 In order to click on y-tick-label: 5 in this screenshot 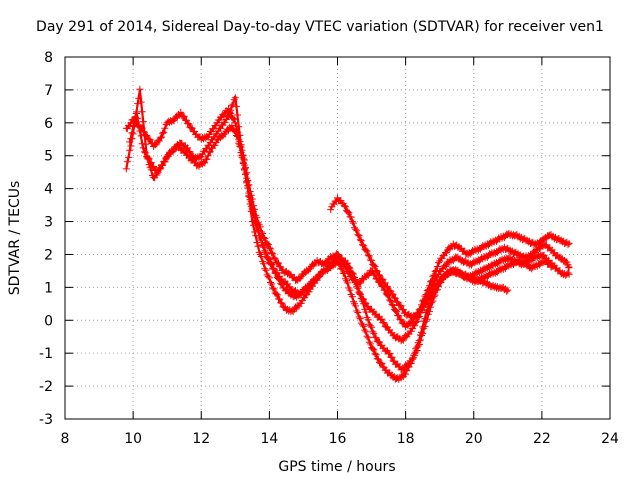, I will do `click(48, 157)`.